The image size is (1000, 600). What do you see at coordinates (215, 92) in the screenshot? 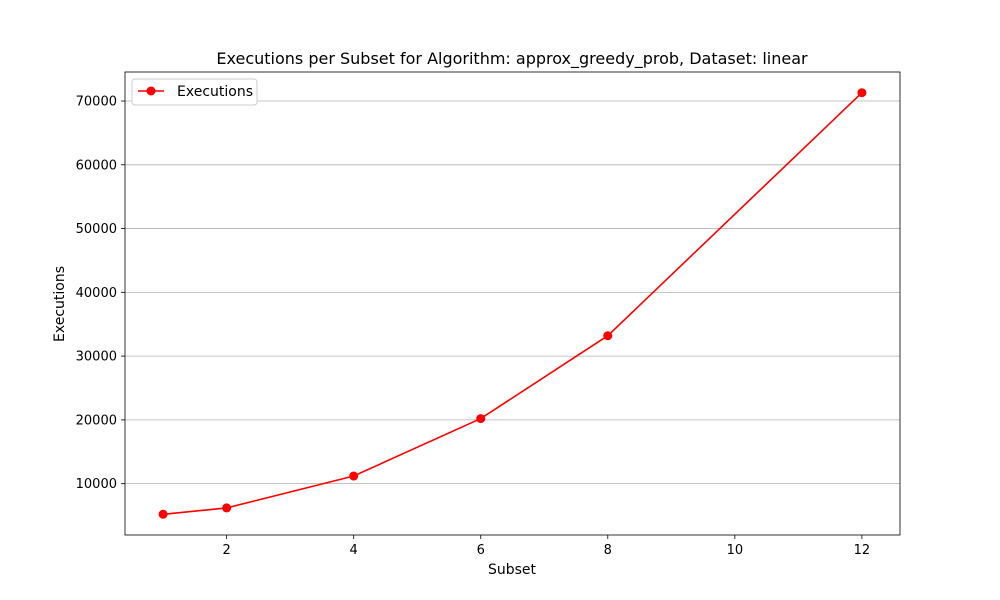
I see `legend-label: Executions` at bounding box center [215, 92].